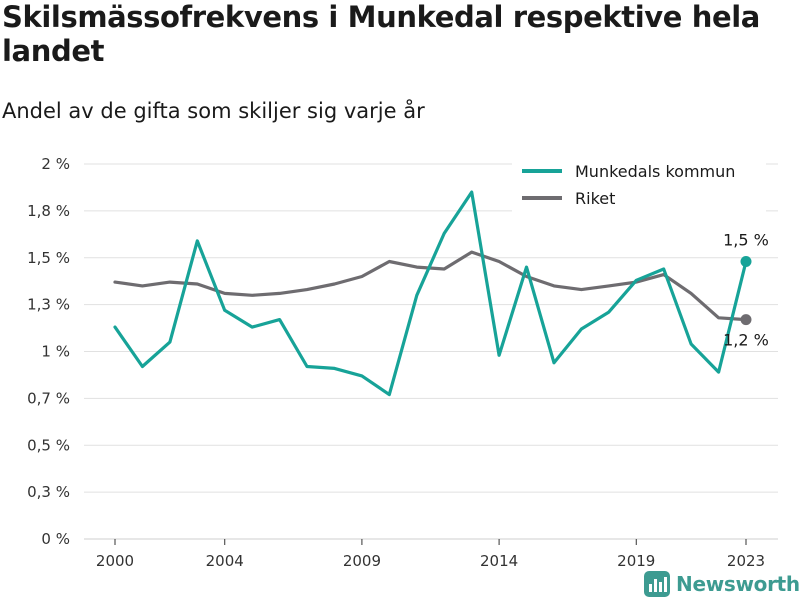 The image size is (800, 600). Describe the element at coordinates (655, 171) in the screenshot. I see `legend-label: Munkedals kommun` at that location.